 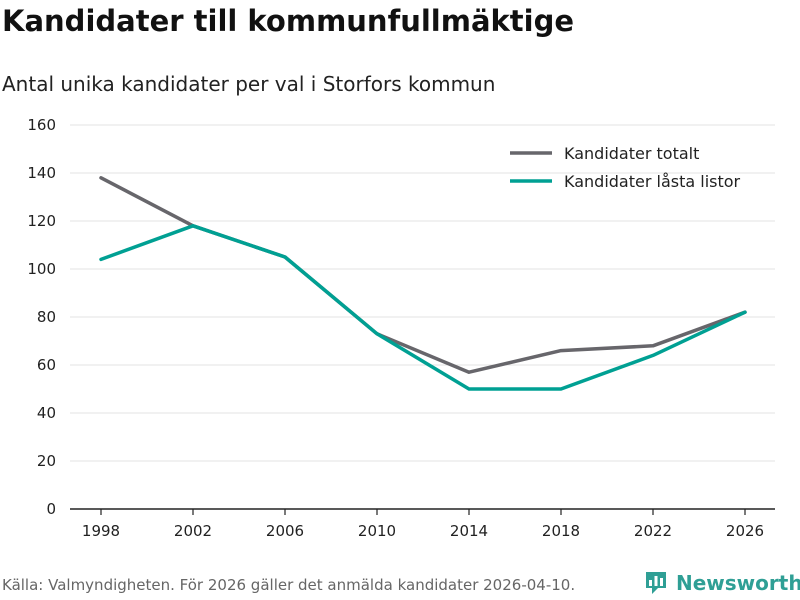 What do you see at coordinates (46, 461) in the screenshot?
I see `y-tick-label: 20` at bounding box center [46, 461].